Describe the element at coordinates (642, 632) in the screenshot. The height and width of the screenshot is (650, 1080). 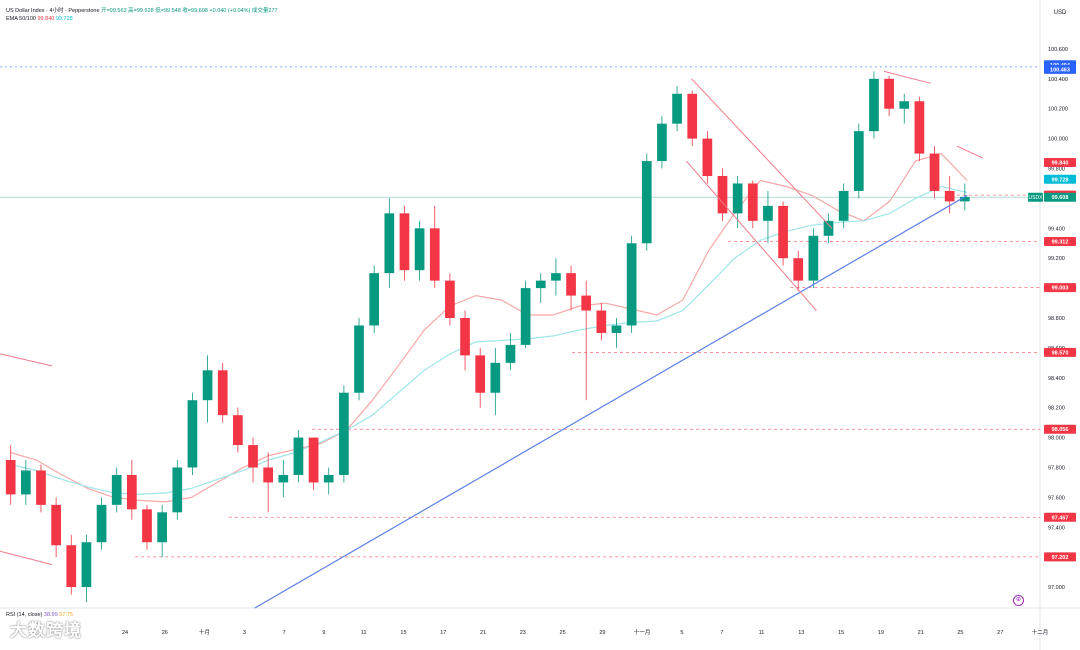
I see `x-tick-label: 十一月` at that location.